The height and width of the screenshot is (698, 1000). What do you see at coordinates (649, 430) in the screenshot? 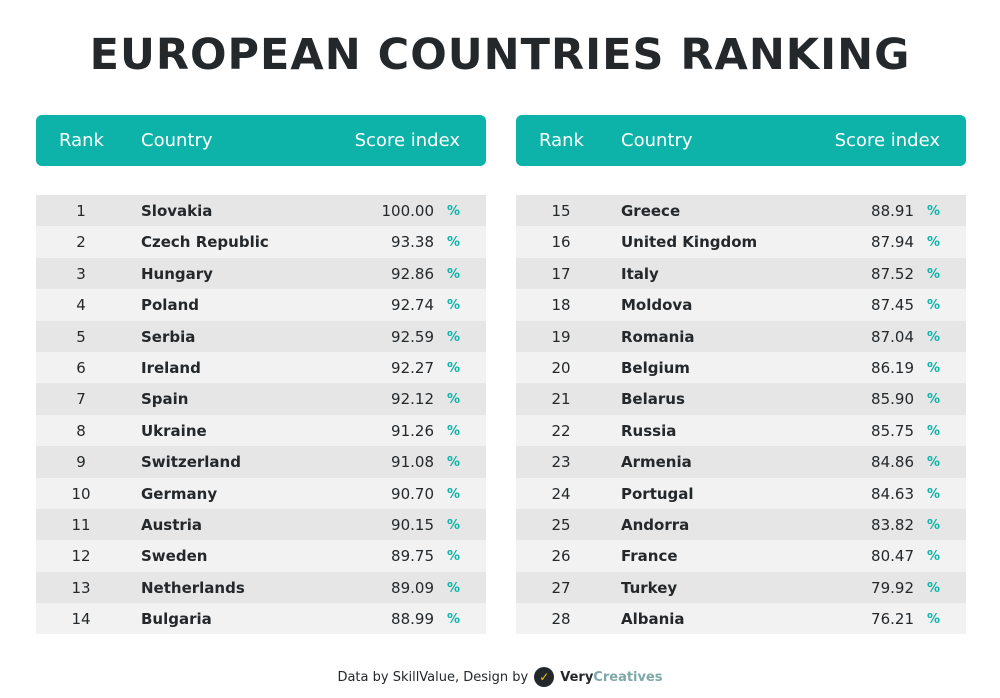
I see `country-cell: Russia` at bounding box center [649, 430].